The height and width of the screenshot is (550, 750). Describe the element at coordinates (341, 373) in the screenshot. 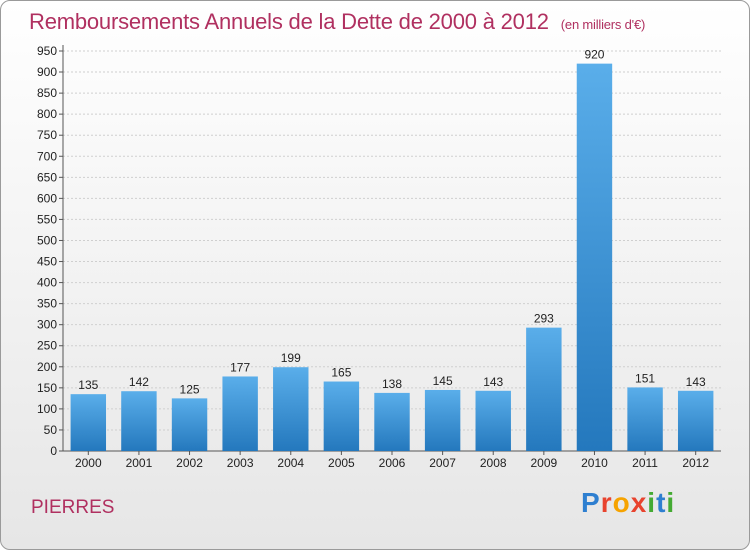

I see `value-label-2005: 165` at that location.